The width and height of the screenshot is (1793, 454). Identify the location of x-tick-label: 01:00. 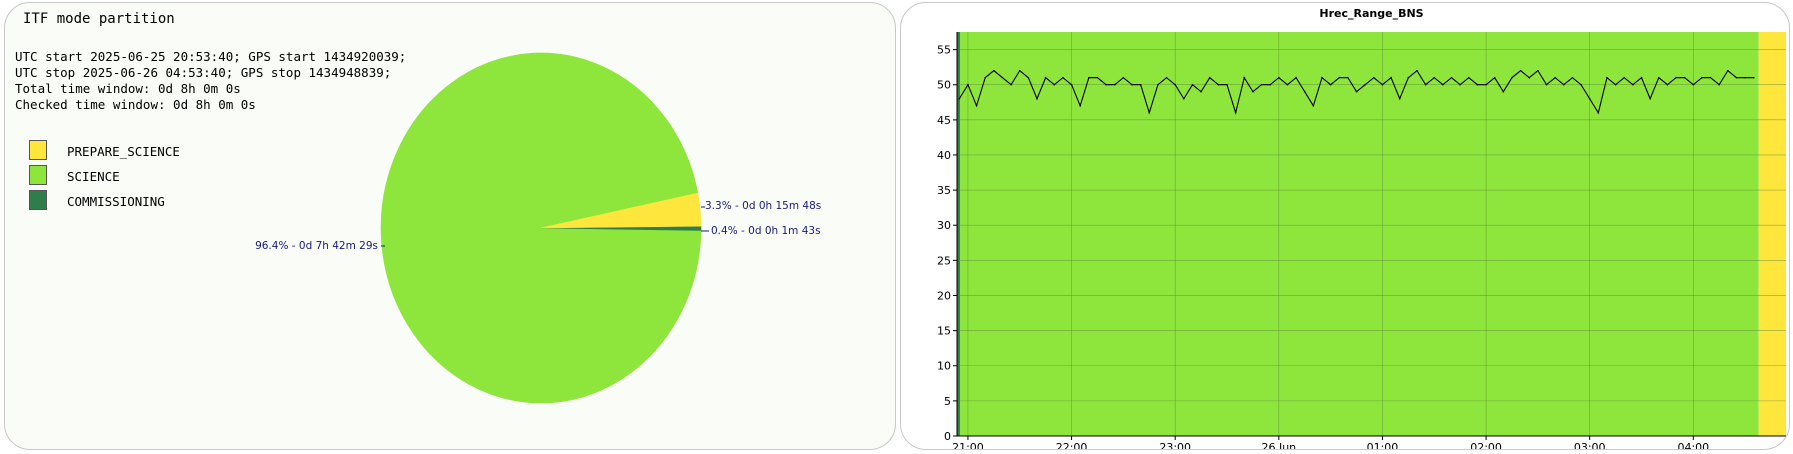
(1383, 445).